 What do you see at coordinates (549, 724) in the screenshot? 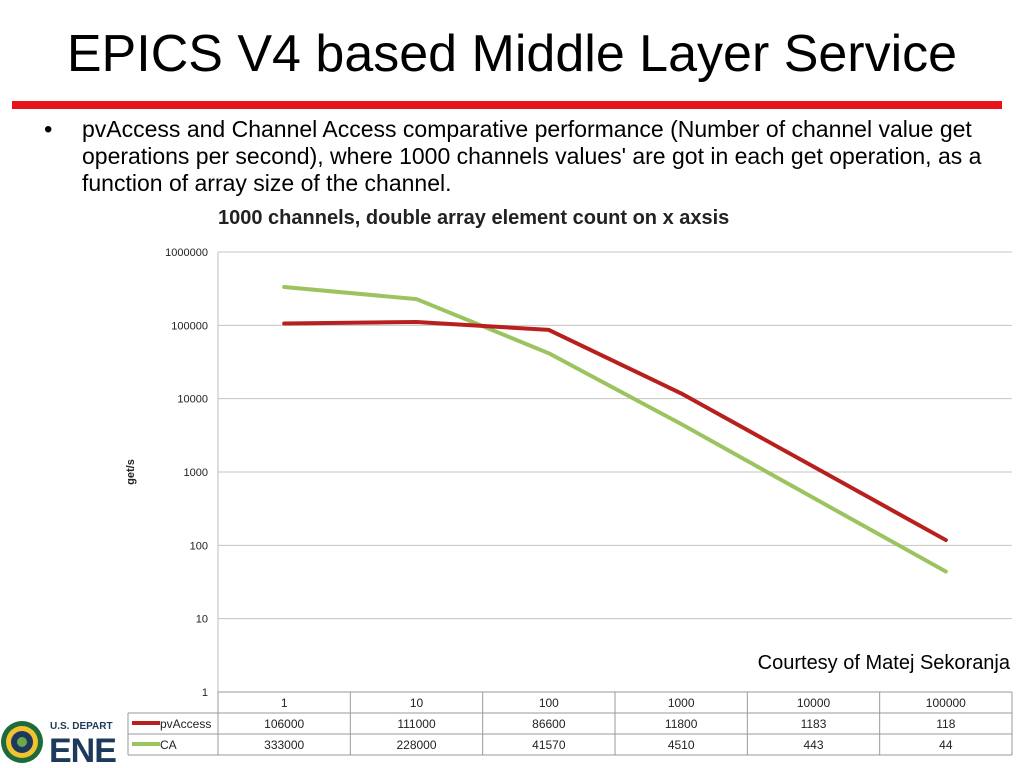
I see `data-label: 86600` at bounding box center [549, 724].